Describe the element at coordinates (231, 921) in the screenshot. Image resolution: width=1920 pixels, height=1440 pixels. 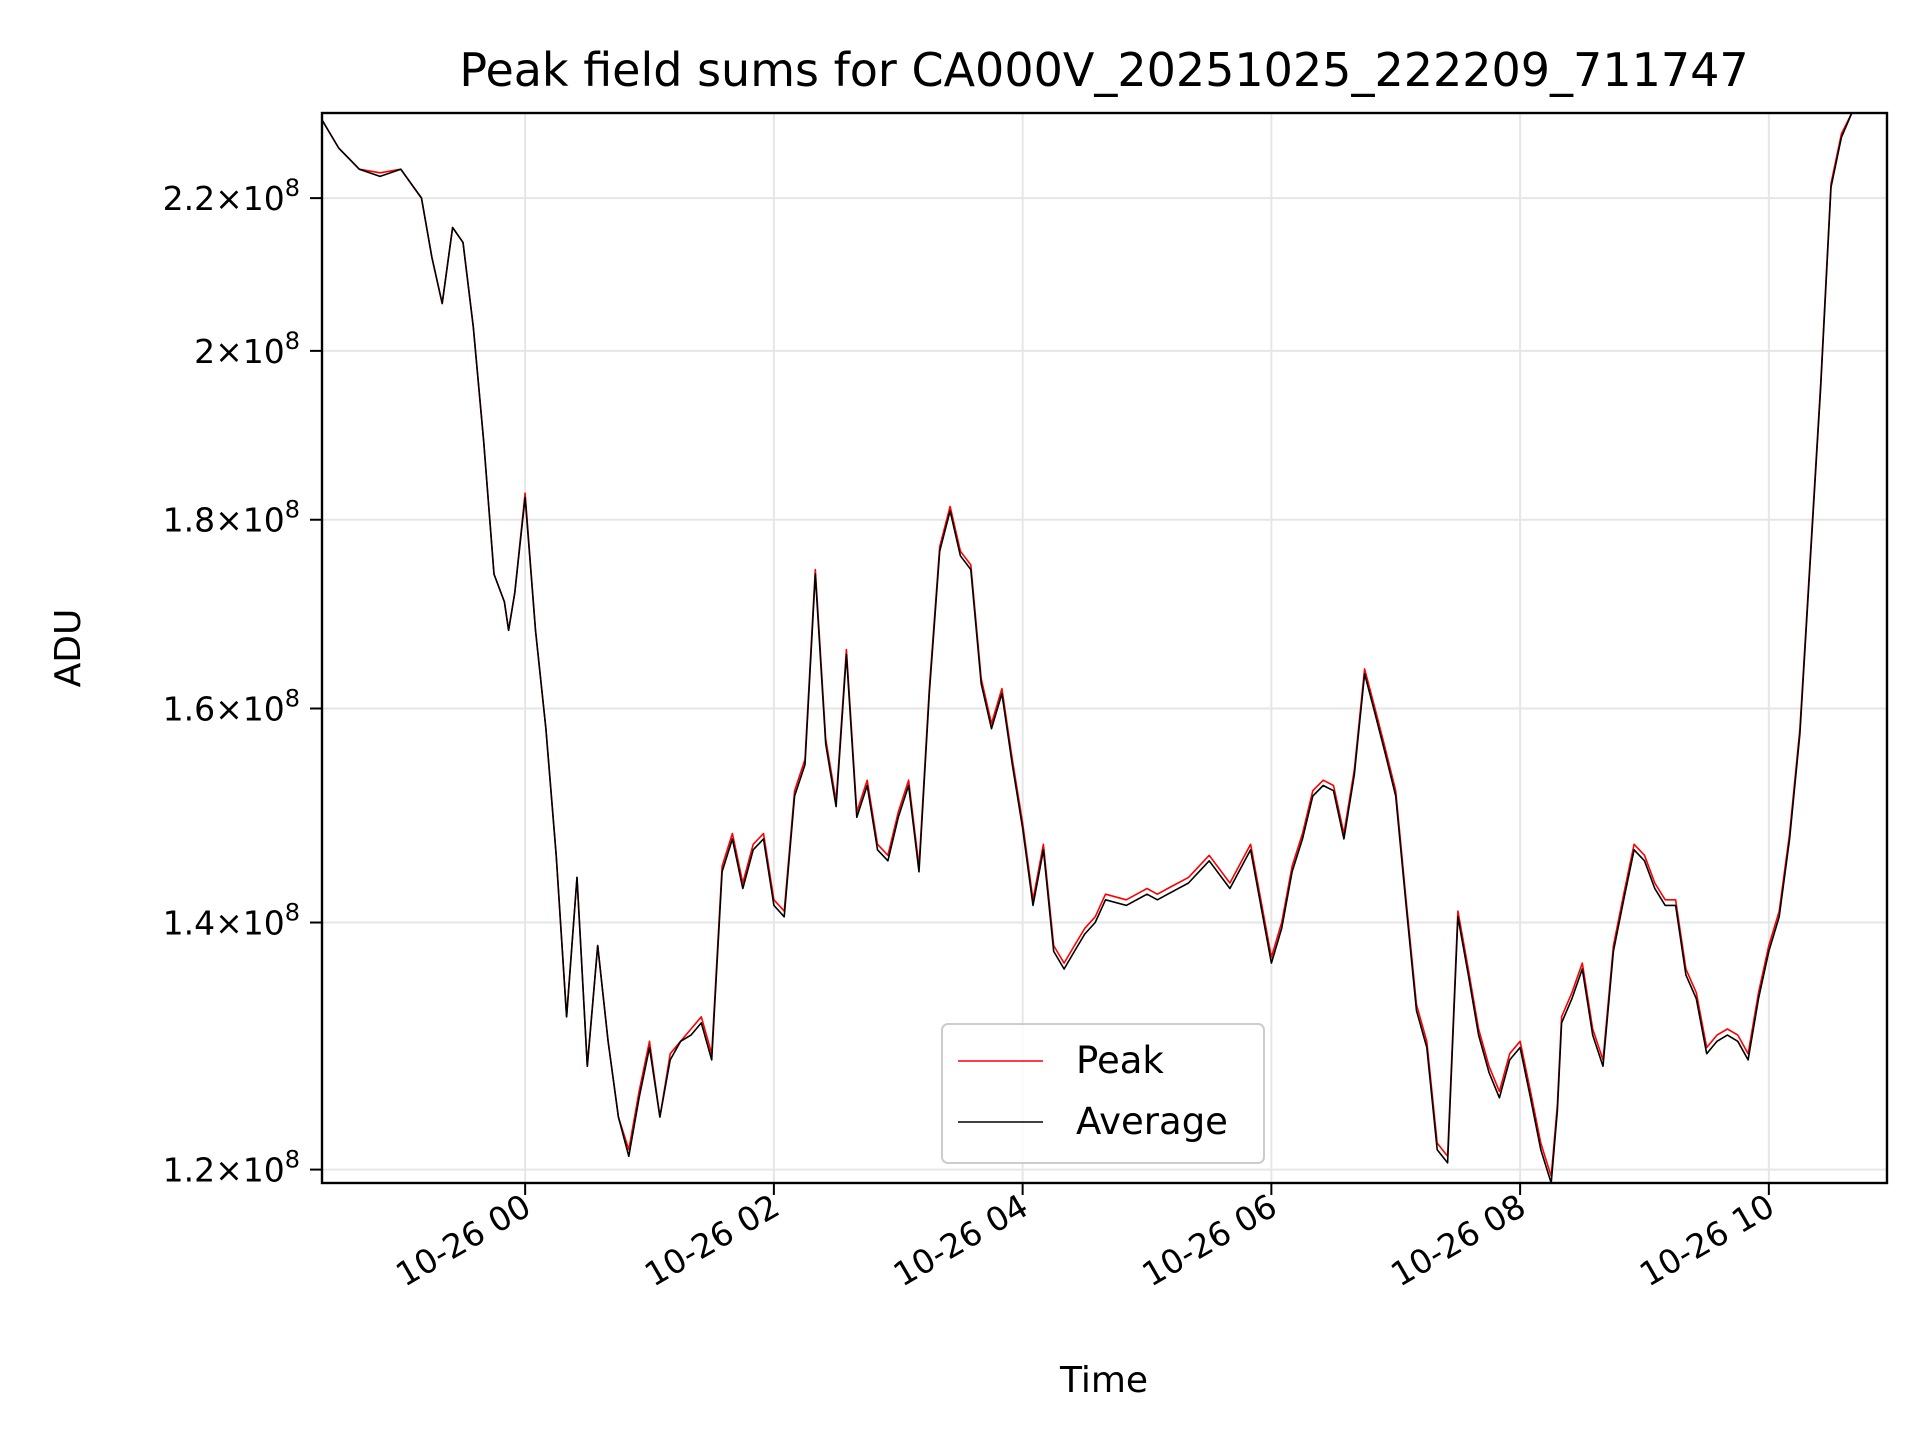
I see `y-tick-label: 1.4×108` at that location.